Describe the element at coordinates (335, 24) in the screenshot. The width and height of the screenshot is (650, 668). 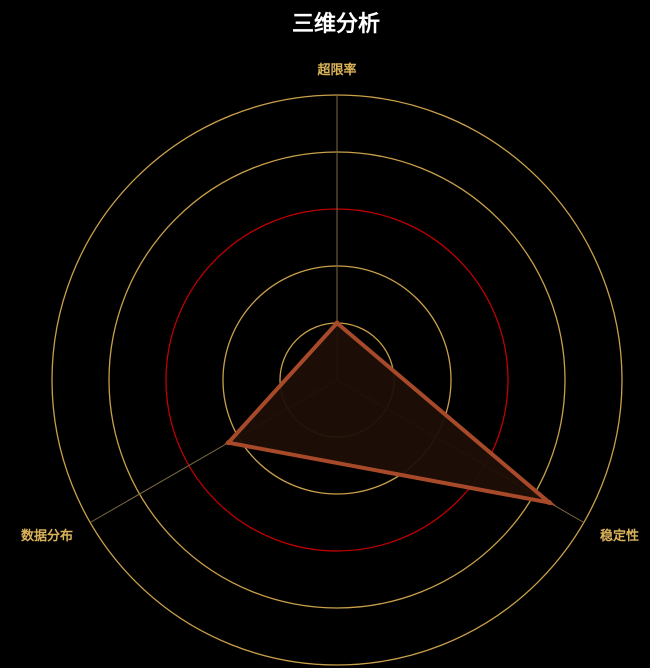
I see `chart-title: 三维分析` at that location.